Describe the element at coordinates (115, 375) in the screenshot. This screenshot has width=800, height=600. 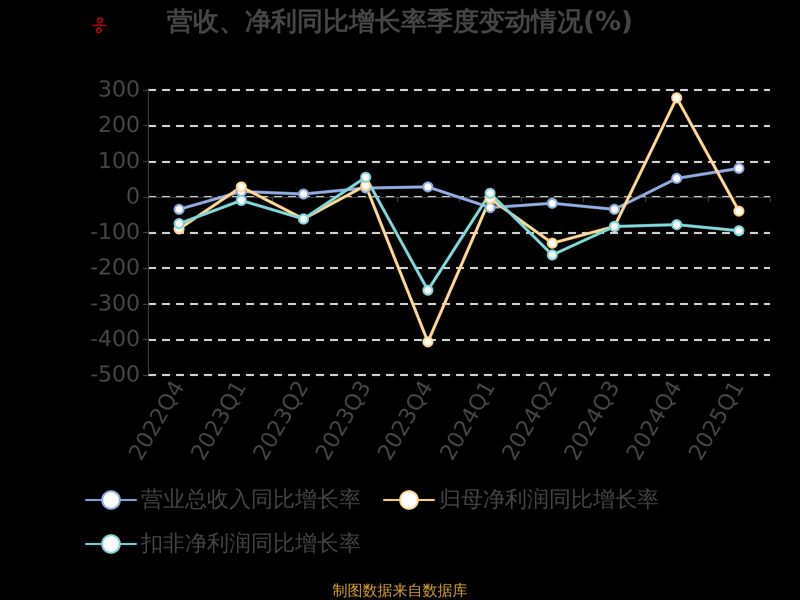
I see `y-tick-label: -500` at that location.